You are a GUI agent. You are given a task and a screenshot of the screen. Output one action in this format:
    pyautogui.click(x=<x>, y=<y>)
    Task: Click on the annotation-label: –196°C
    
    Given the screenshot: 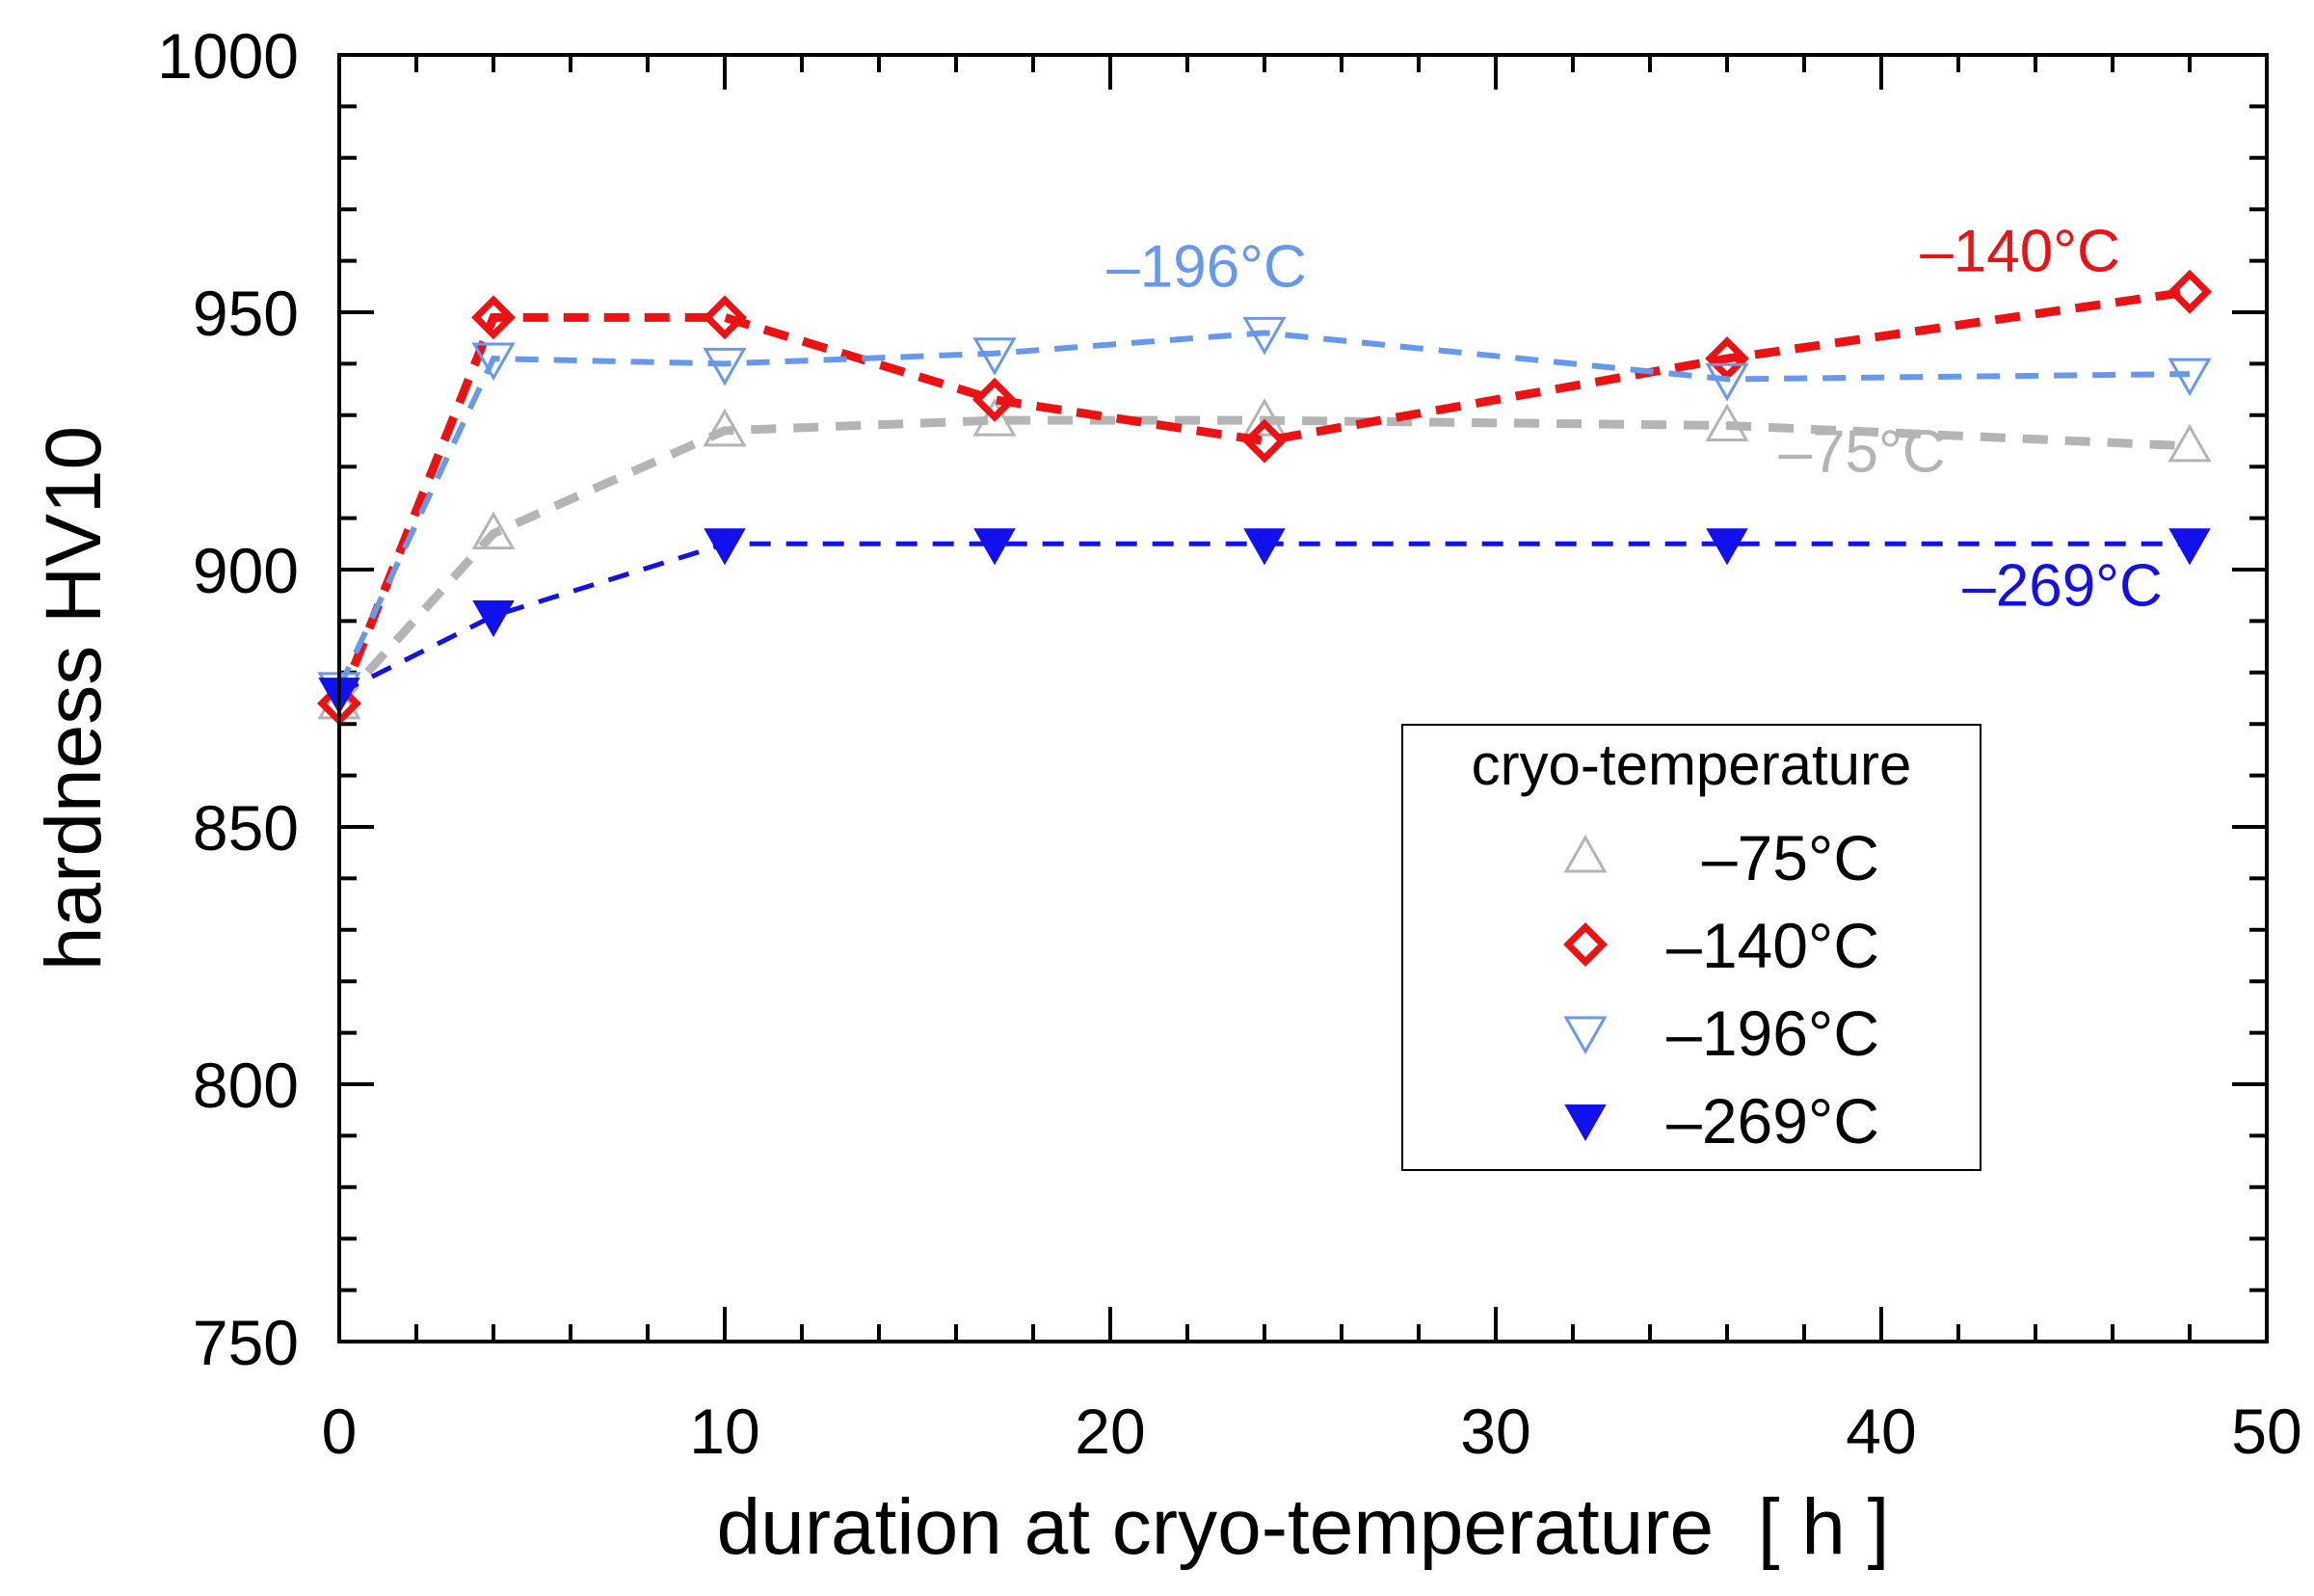 What is the action you would take?
    pyautogui.click(x=1206, y=266)
    